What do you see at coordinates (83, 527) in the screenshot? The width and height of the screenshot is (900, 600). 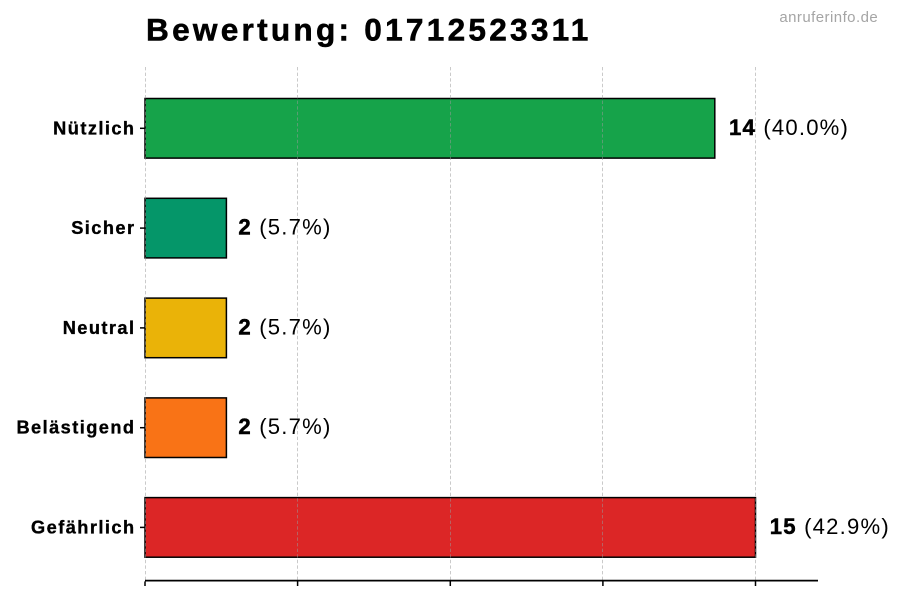 I see `svg-text: Gefährlich` at bounding box center [83, 527].